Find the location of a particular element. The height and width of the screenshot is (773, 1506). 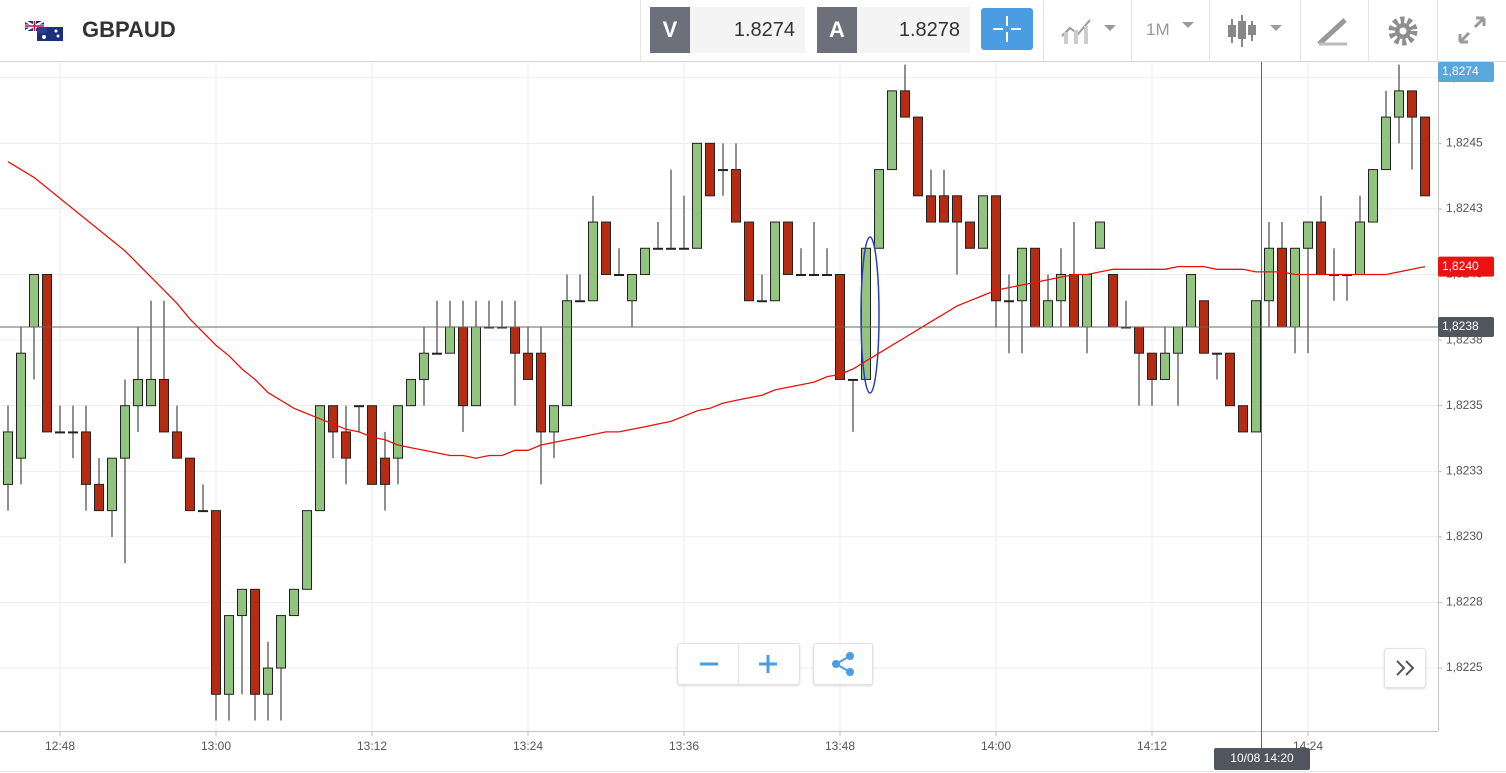

draw-button is located at coordinates (1333, 31).